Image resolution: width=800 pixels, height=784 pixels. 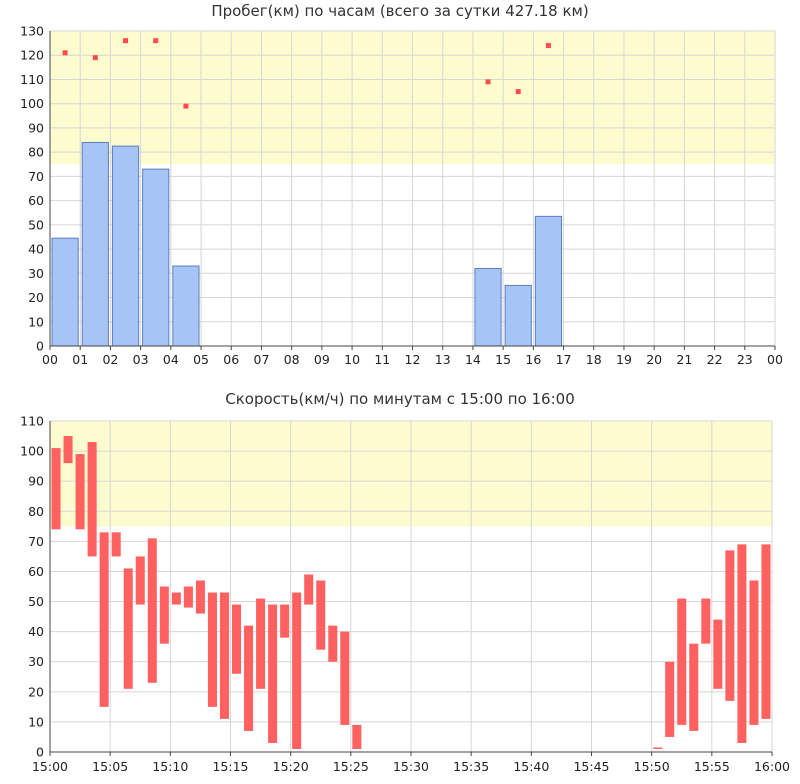 What do you see at coordinates (262, 359) in the screenshot?
I see `x-tick-label: 07` at bounding box center [262, 359].